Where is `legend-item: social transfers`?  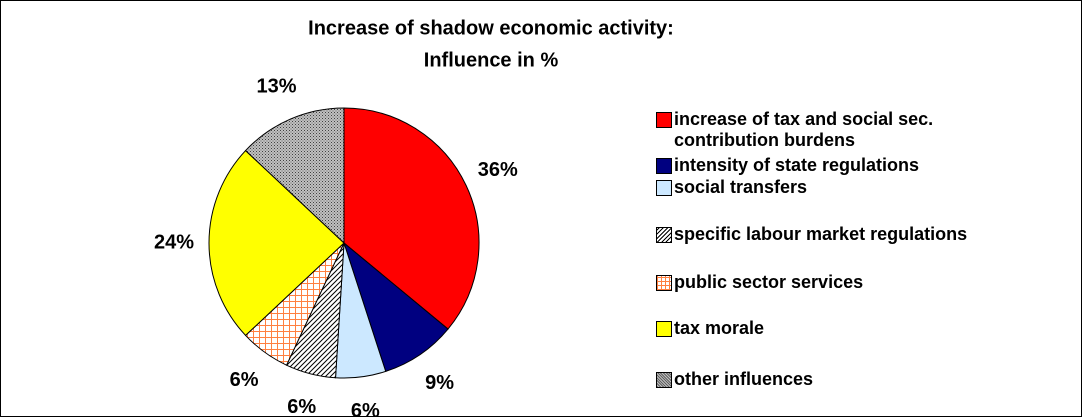
legend-item: social transfers is located at coordinates (850, 187).